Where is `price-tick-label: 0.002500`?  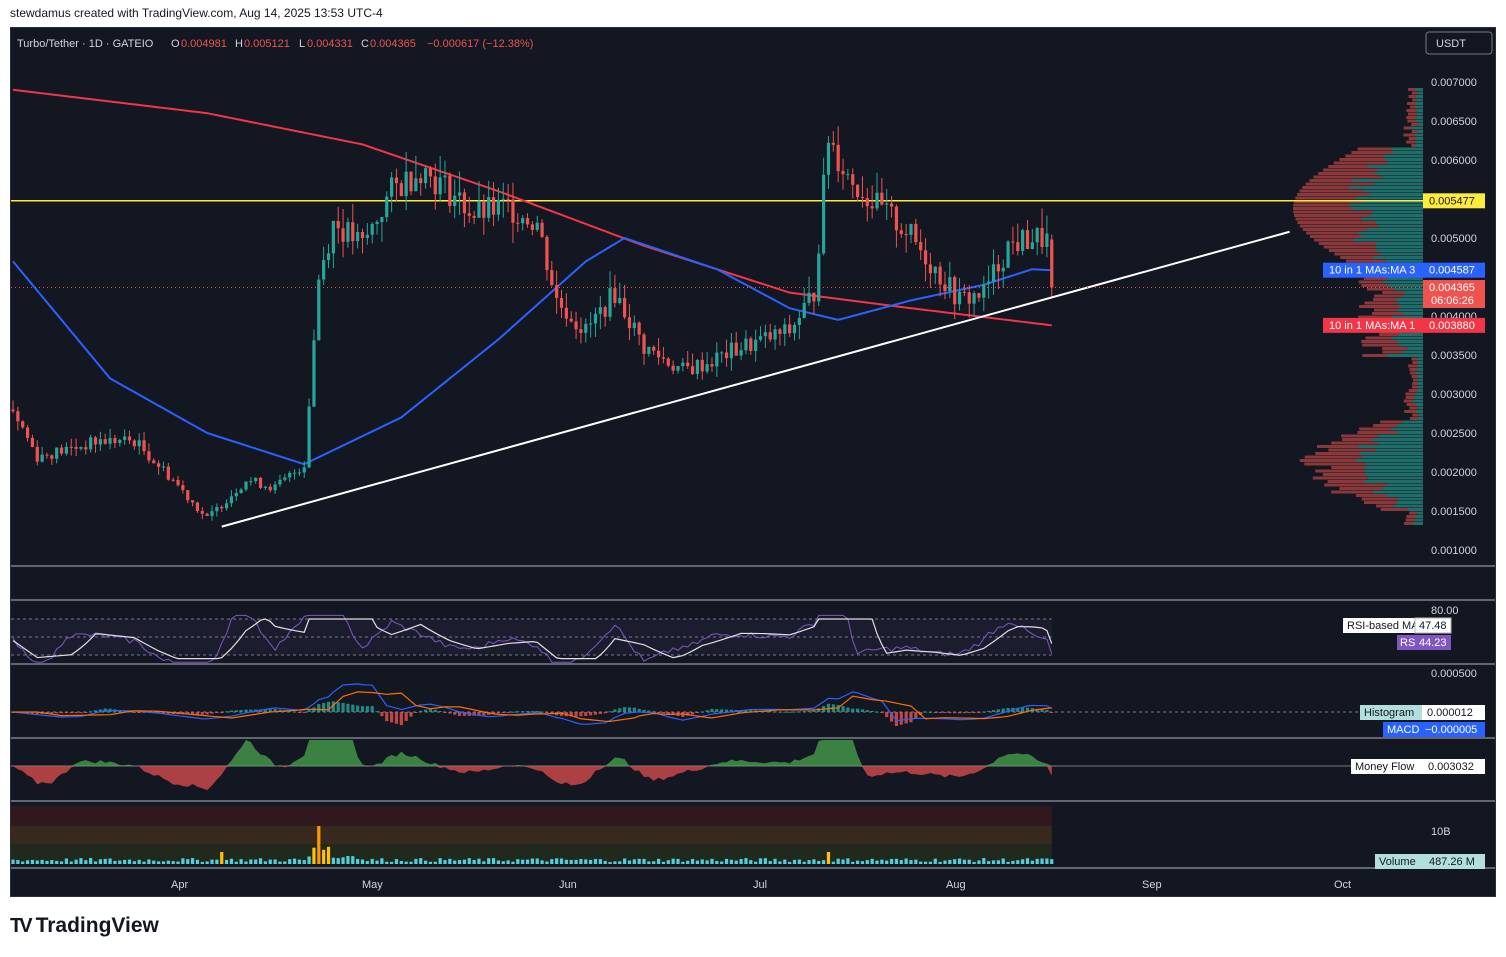
price-tick-label: 0.002500 is located at coordinates (1454, 434).